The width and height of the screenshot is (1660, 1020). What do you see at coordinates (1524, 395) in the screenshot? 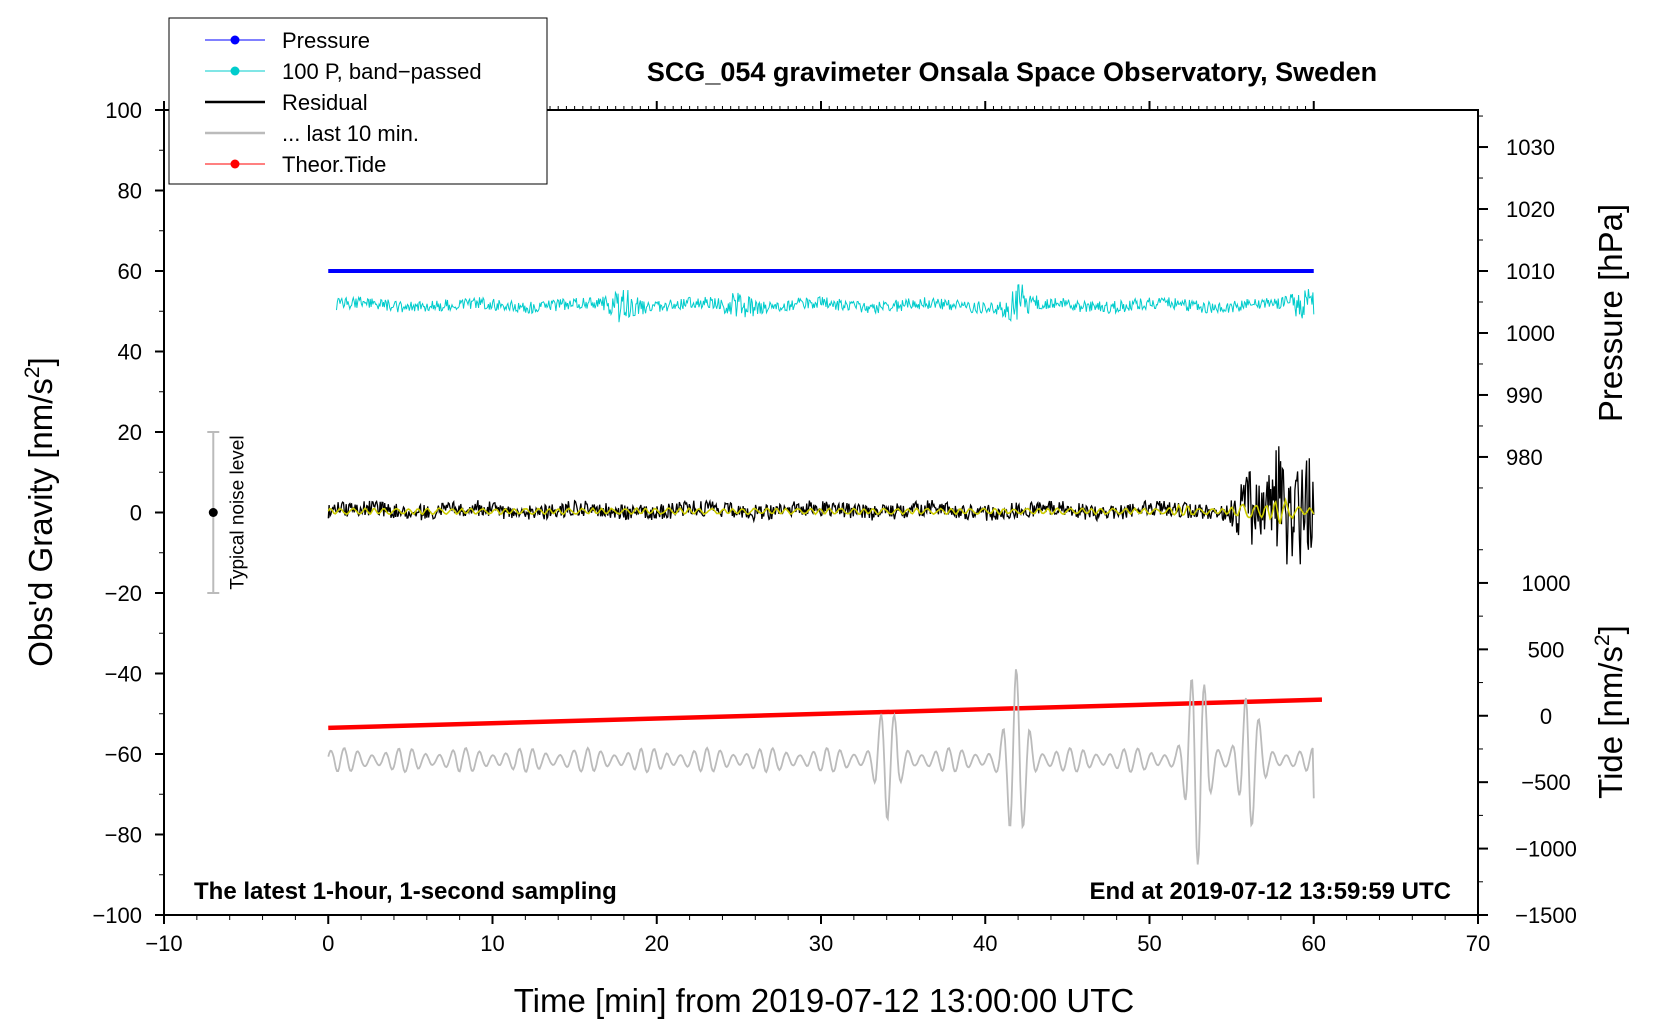
I see `pressure-tick-label: 990` at bounding box center [1524, 395].